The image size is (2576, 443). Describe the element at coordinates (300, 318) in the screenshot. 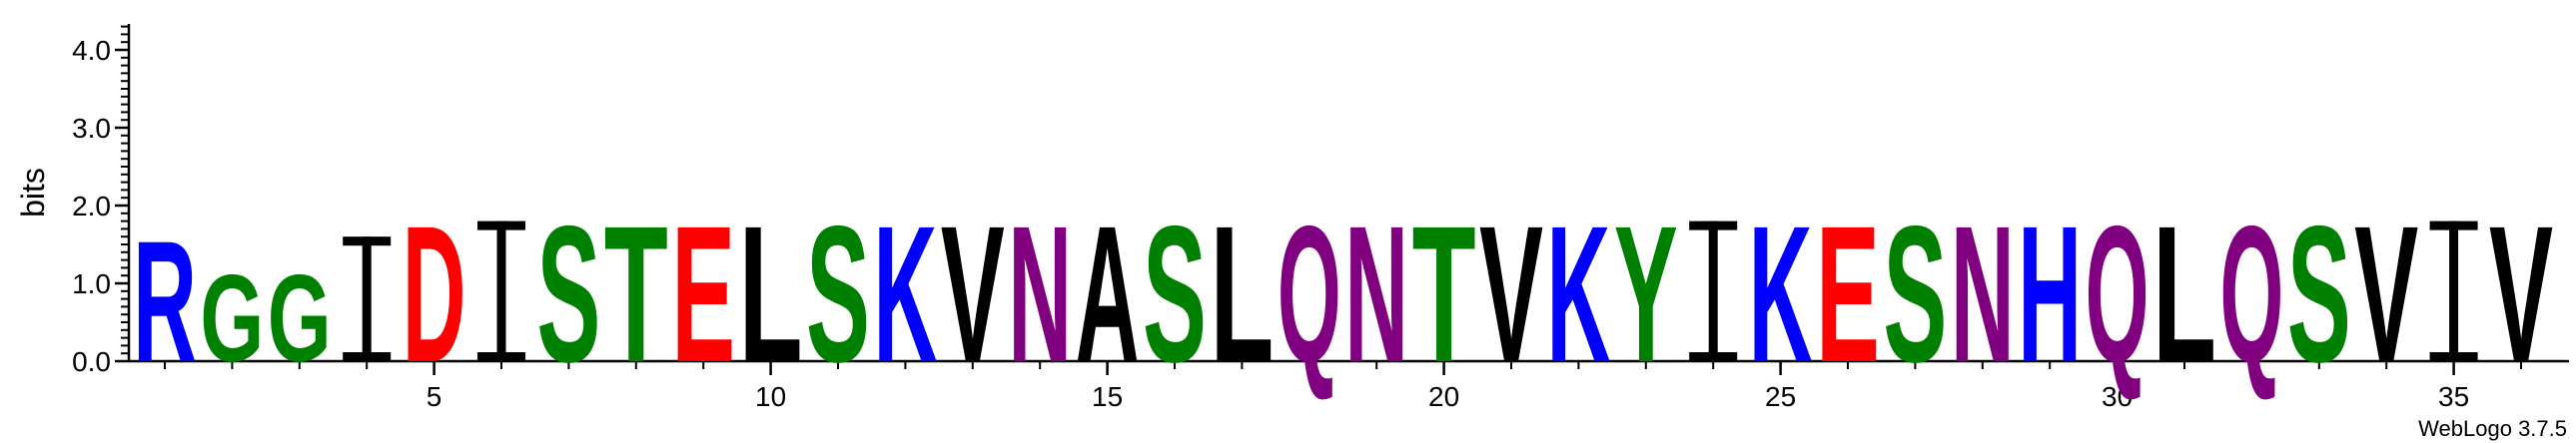

I see `residue-G-pos-3: G` at that location.